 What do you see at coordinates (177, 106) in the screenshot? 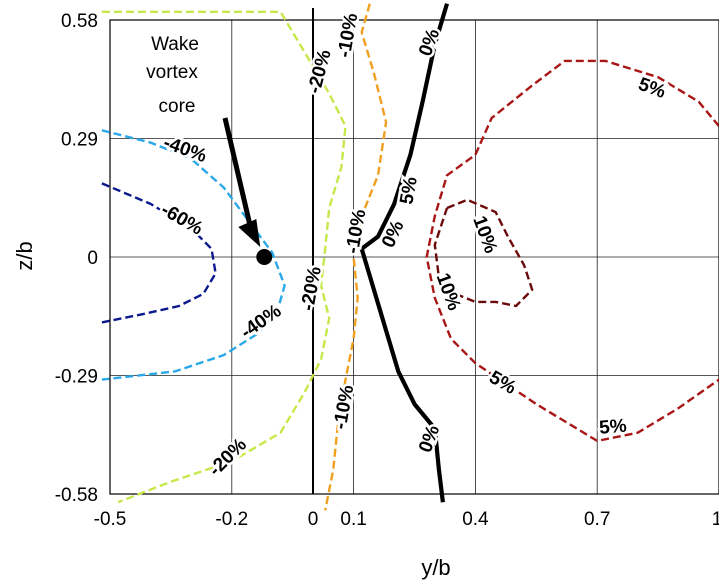
I see `annotation-line: core` at bounding box center [177, 106].